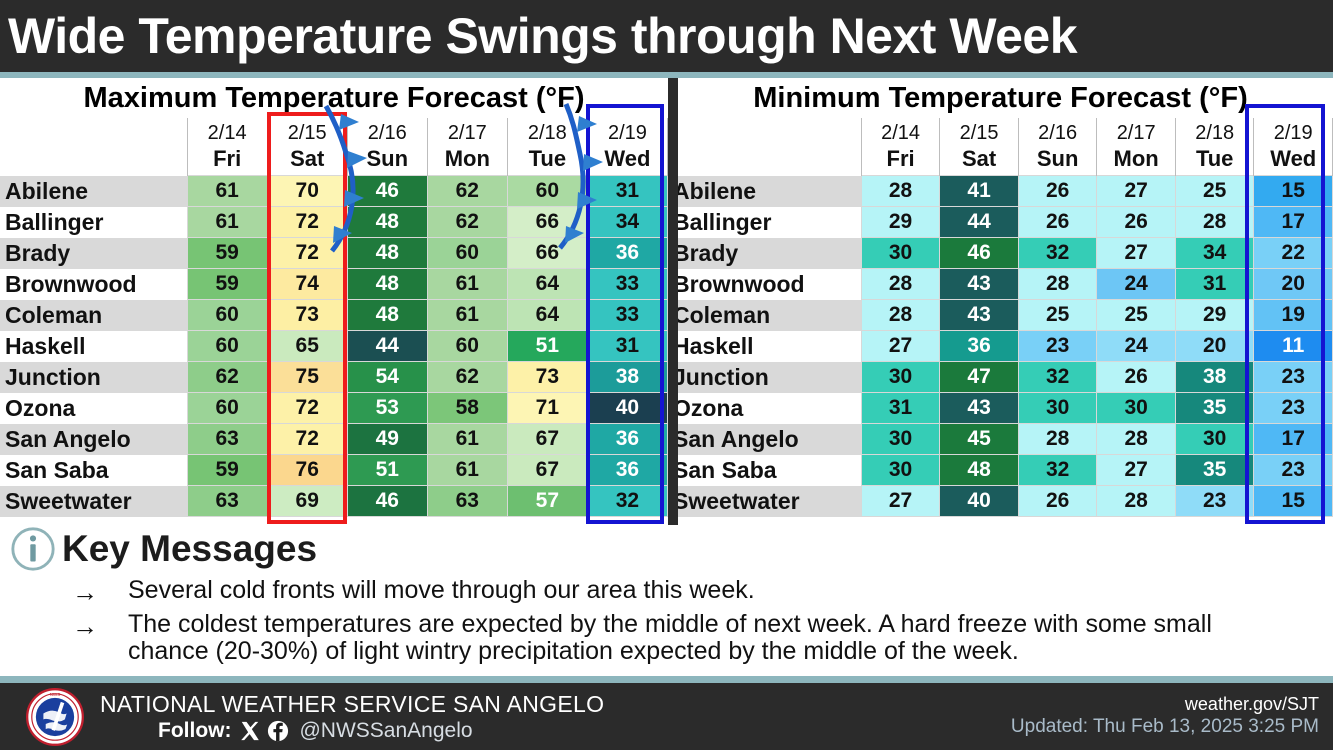 This screenshot has height=750, width=1333. I want to click on min-city-label: Haskell, so click(765, 346).